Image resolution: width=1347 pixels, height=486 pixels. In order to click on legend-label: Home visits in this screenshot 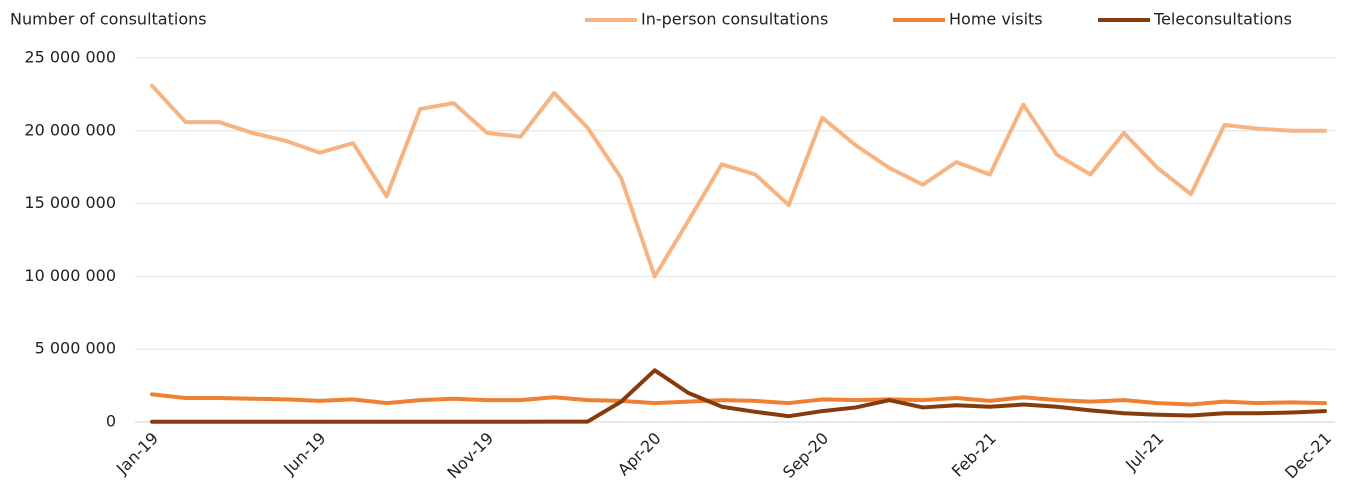, I will do `click(996, 19)`.